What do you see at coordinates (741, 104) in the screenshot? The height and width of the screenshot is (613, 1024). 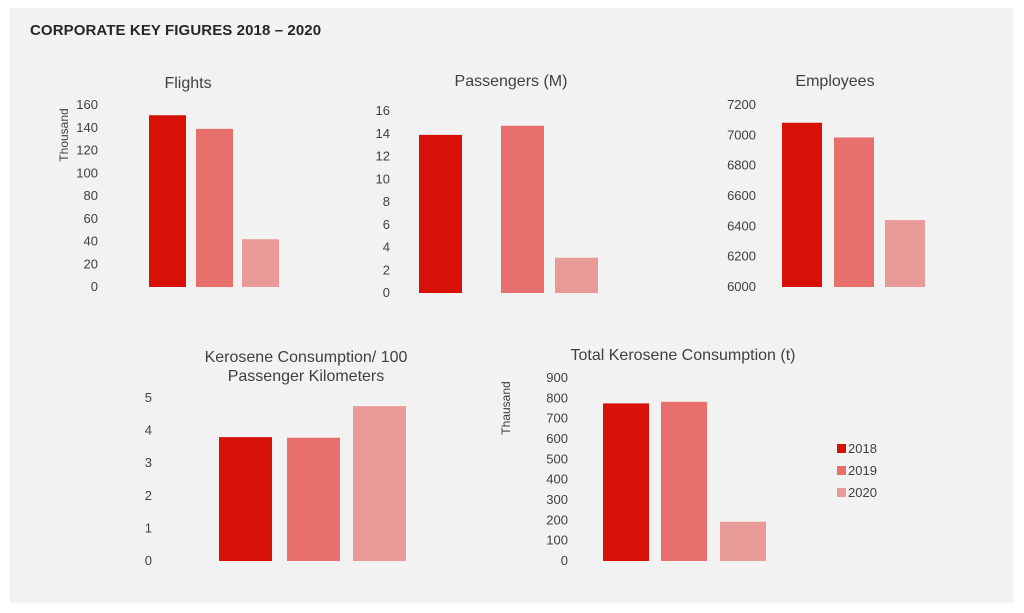 I see `chart-3-y-tick: 7200` at bounding box center [741, 104].